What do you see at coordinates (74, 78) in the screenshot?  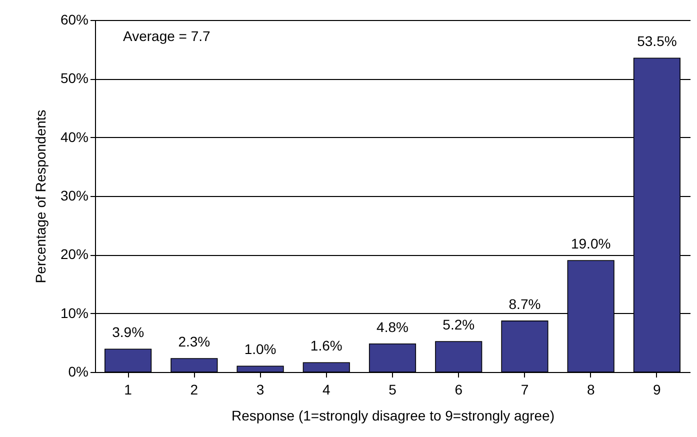 I see `y-tick-label: 50%` at bounding box center [74, 78].